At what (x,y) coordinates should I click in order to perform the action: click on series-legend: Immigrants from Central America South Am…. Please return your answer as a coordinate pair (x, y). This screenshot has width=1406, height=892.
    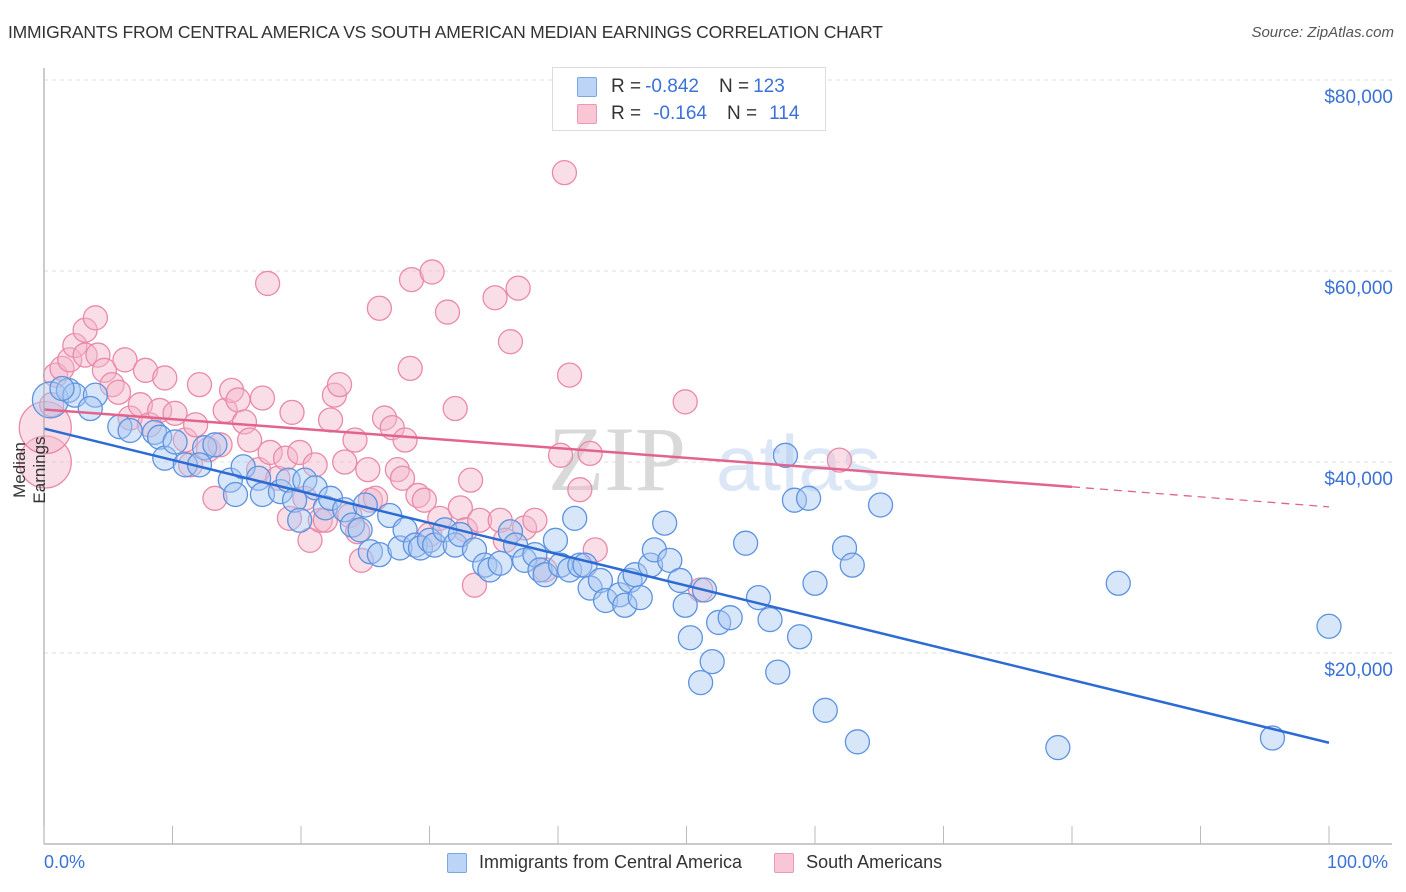
    Looking at the image, I should click on (694, 862).